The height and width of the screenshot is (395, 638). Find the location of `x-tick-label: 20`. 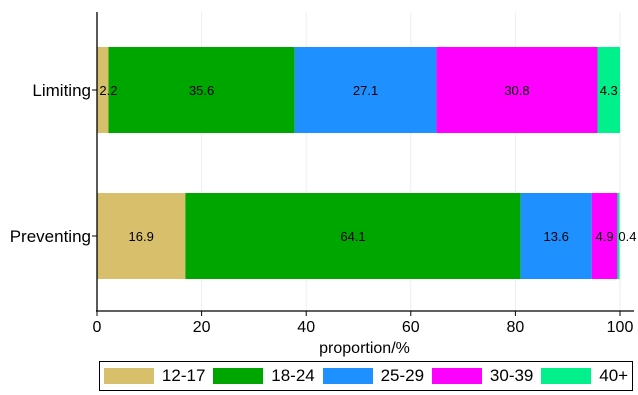

x-tick-label: 20 is located at coordinates (202, 327).